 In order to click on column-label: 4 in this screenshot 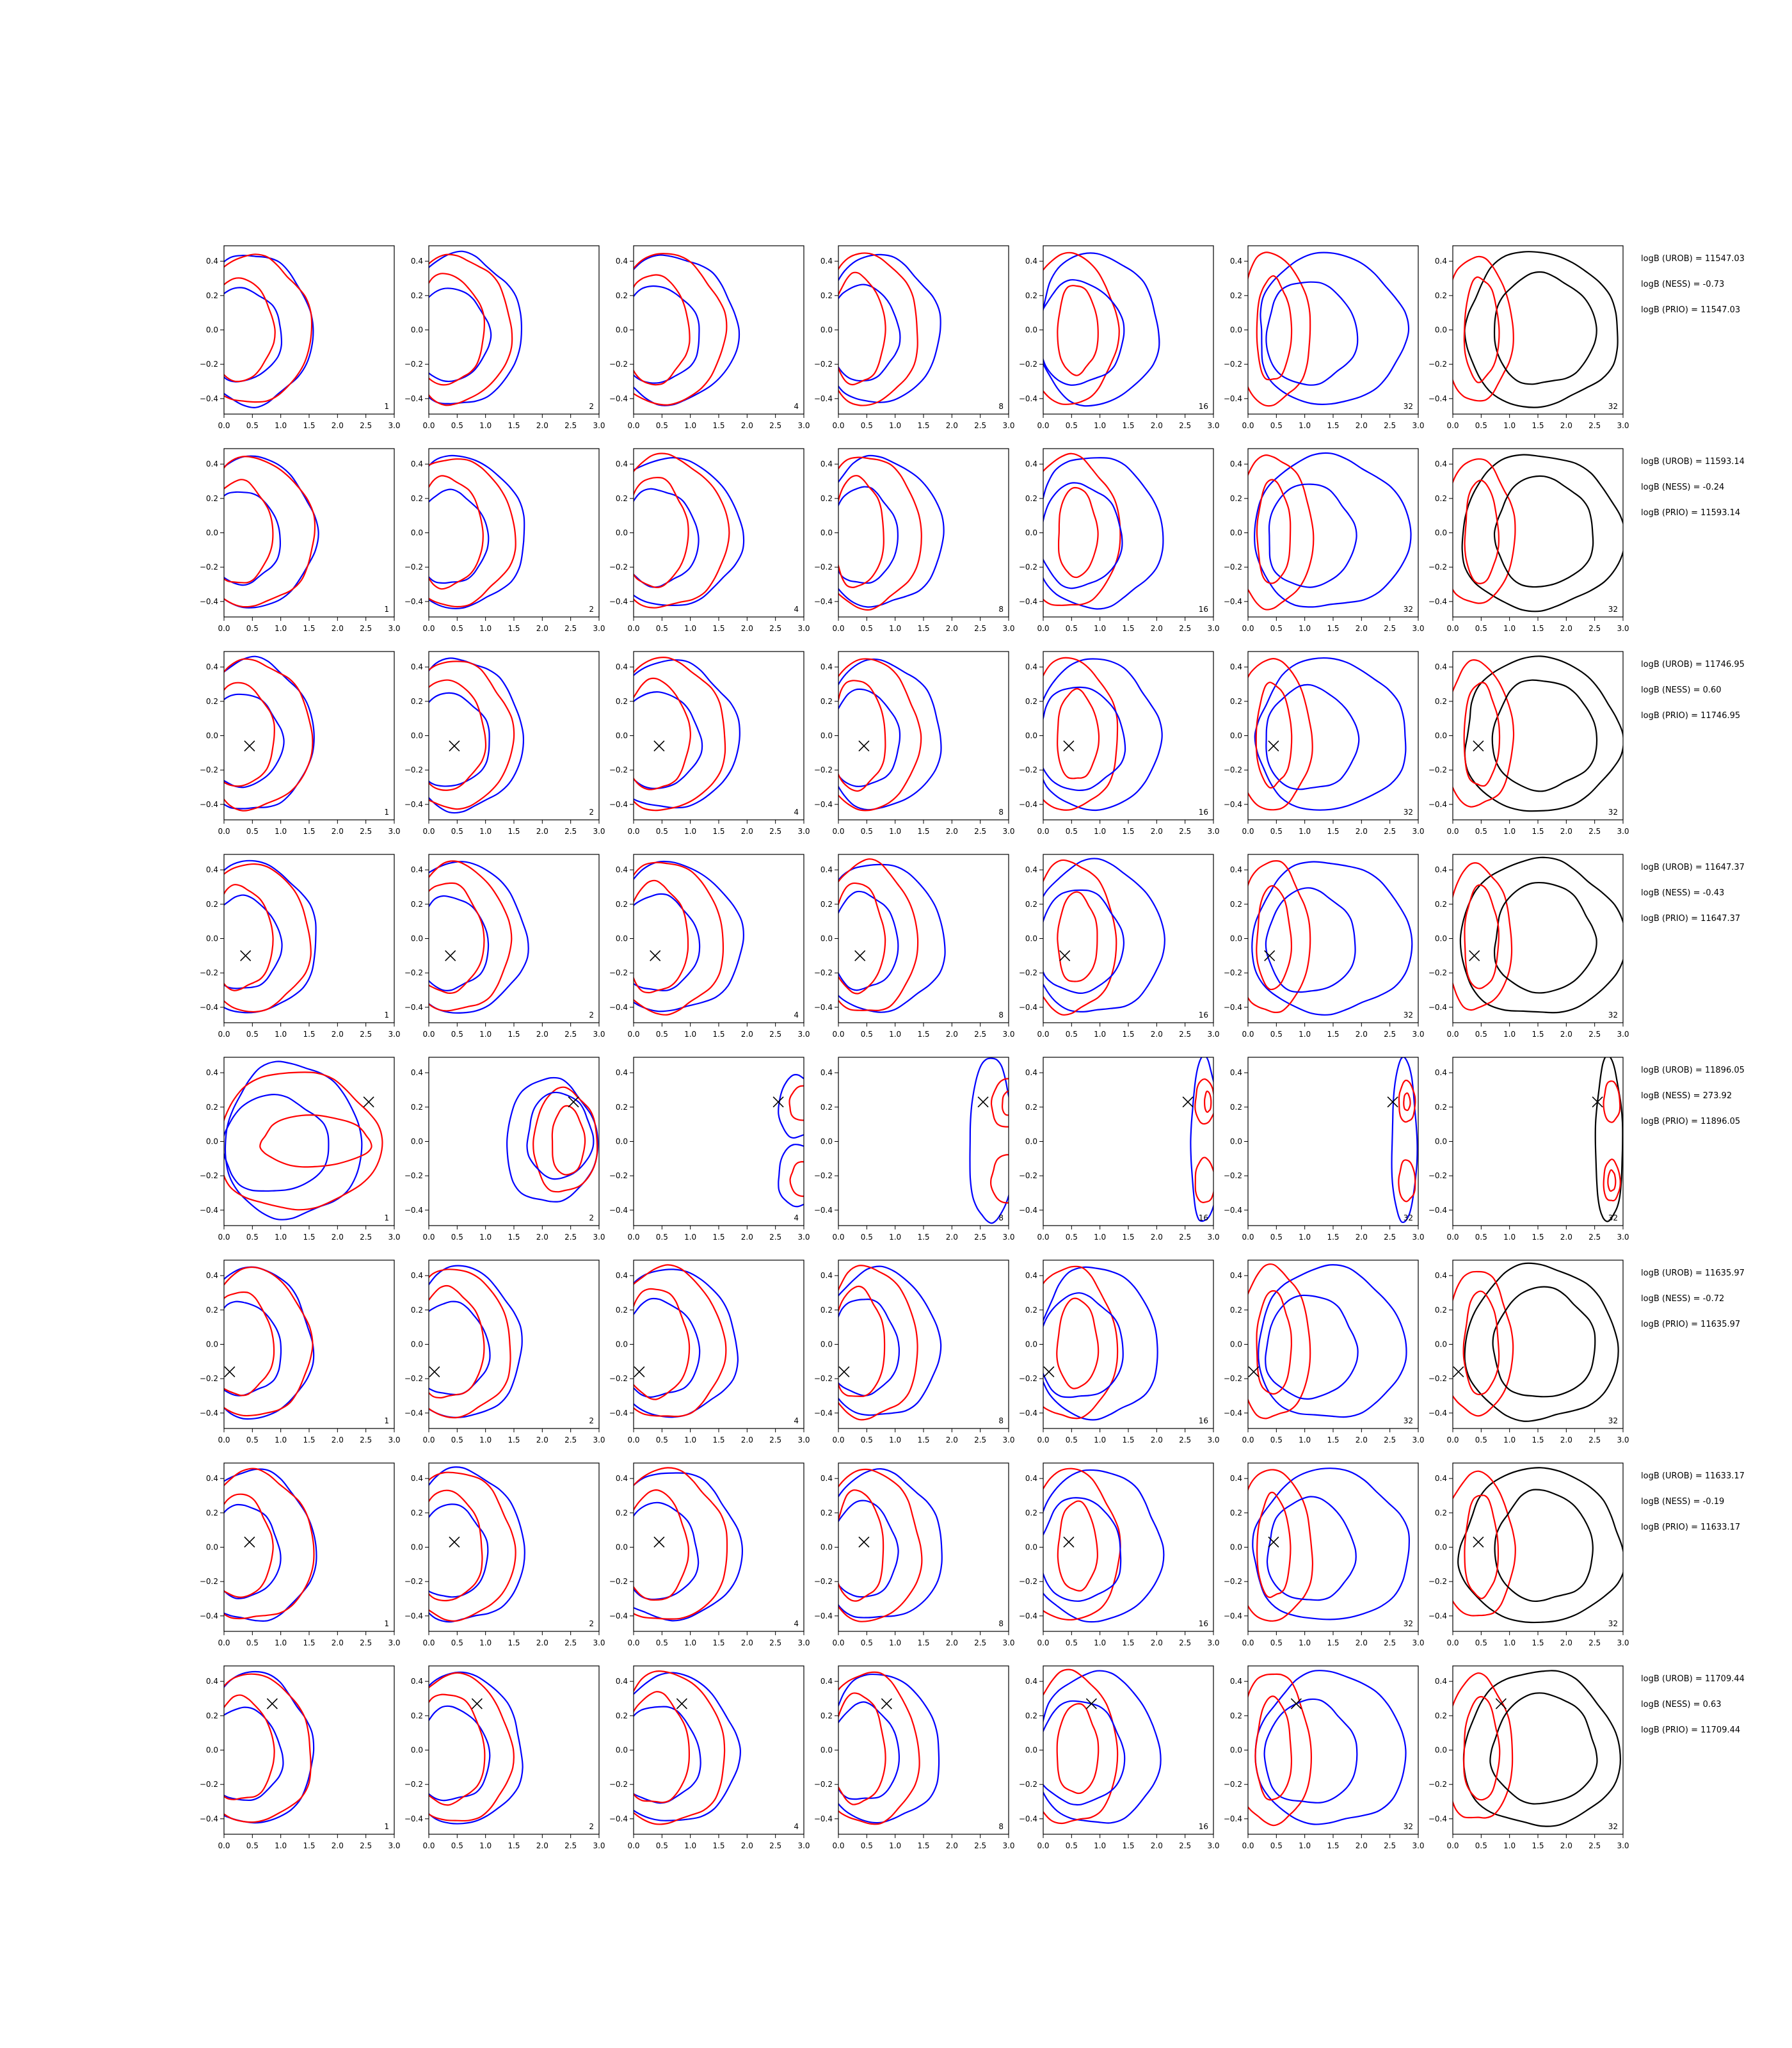, I will do `click(796, 812)`.